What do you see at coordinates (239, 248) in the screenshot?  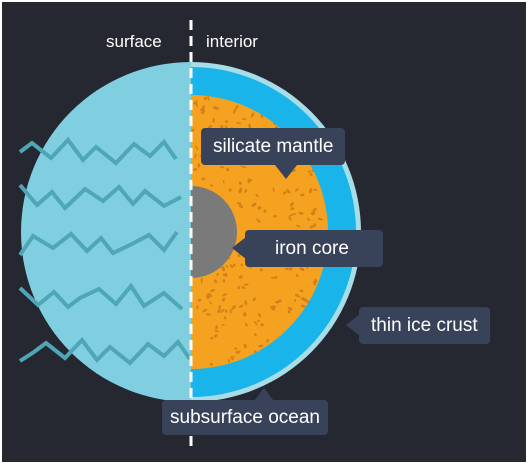 I see `core-callout-pointer` at bounding box center [239, 248].